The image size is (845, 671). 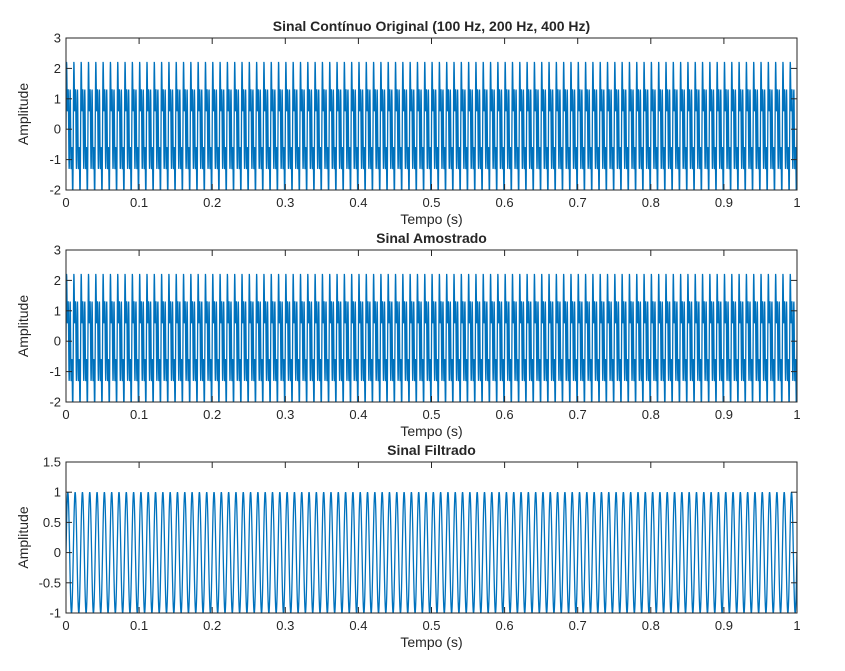 I want to click on y-tick-label: 0.5, so click(x=52, y=522).